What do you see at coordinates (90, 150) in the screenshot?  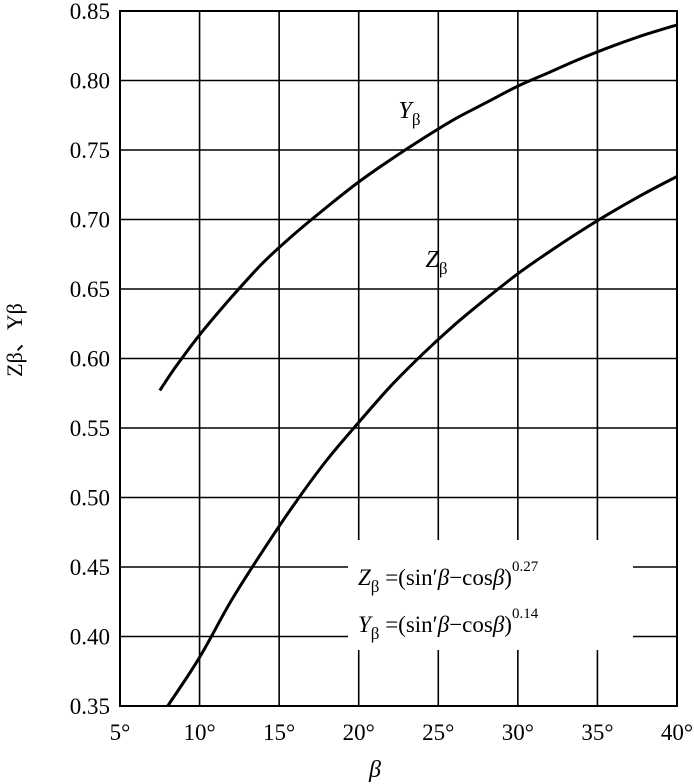 I see `y-tick-label: 0.75` at bounding box center [90, 150].